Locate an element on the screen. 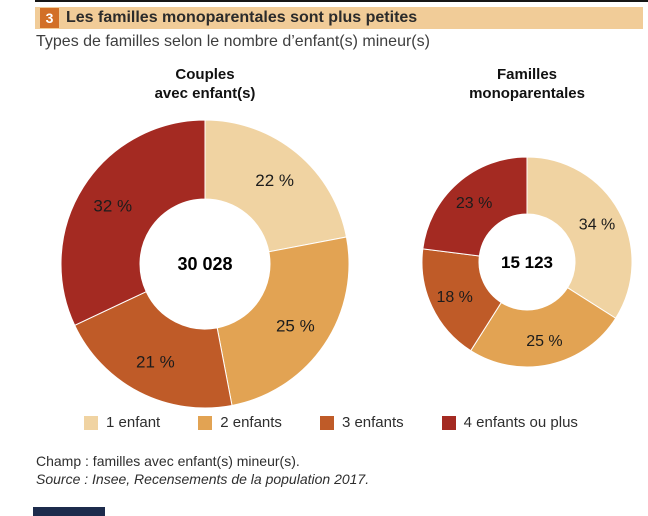 The height and width of the screenshot is (516, 648). slice-percentage-label: 23 % is located at coordinates (474, 203).